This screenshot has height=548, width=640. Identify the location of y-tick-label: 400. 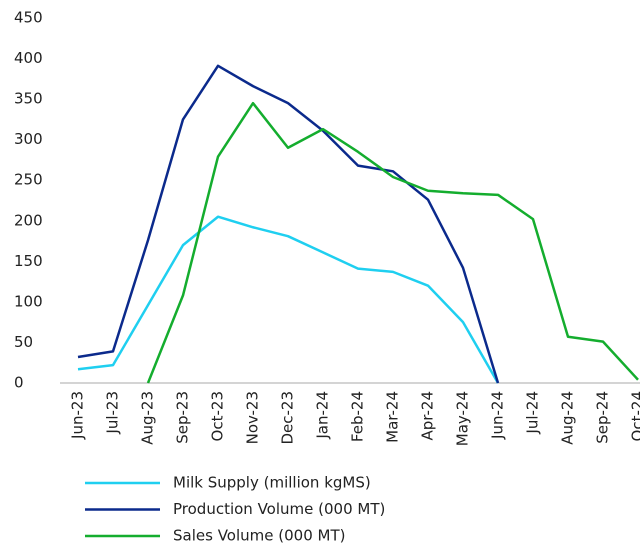
(28, 58).